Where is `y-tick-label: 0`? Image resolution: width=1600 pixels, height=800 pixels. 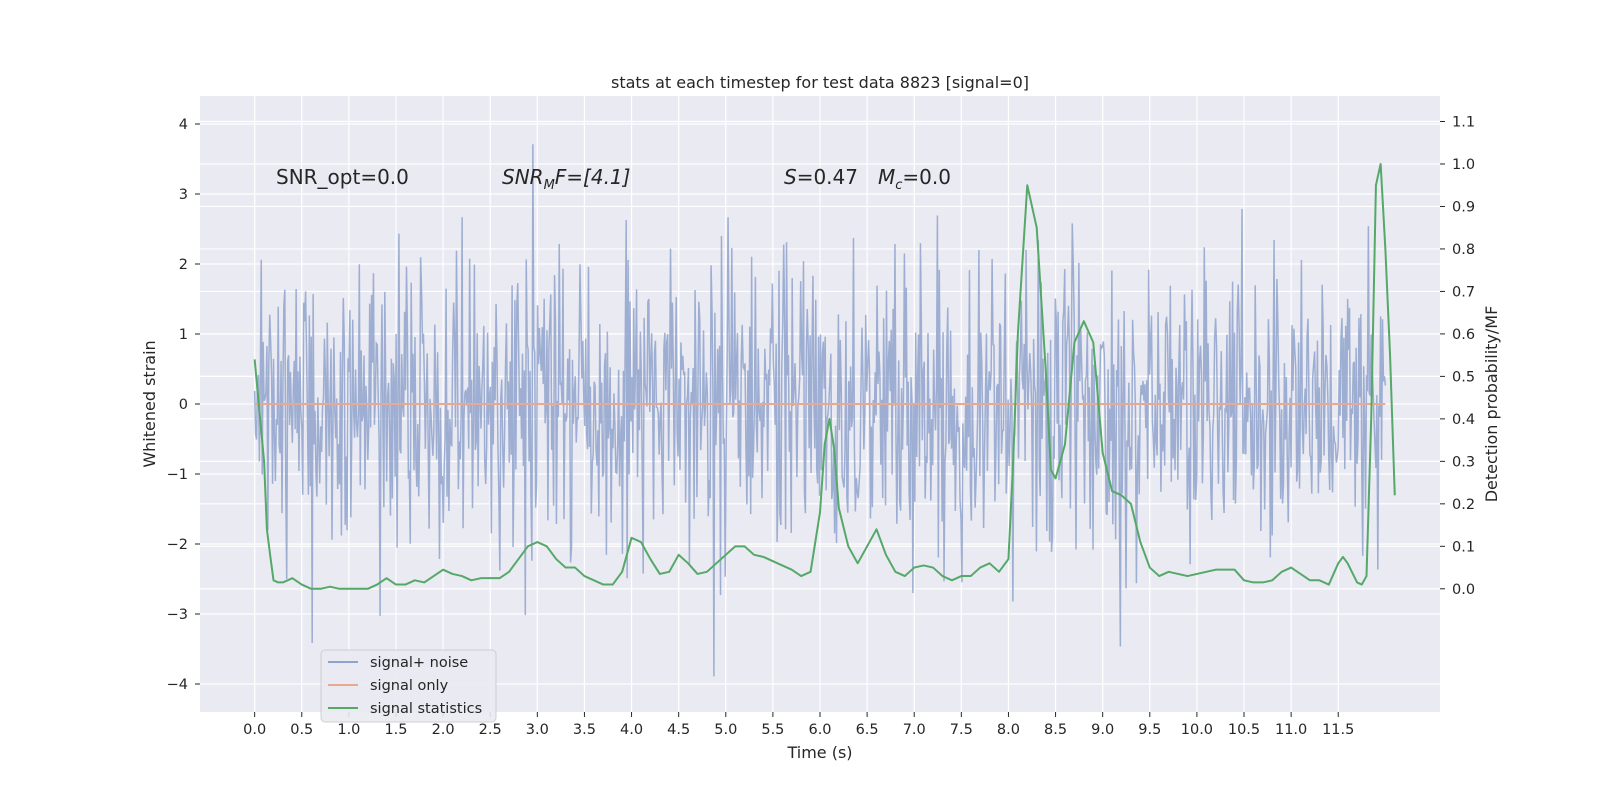
y-tick-label: 0 is located at coordinates (183, 405).